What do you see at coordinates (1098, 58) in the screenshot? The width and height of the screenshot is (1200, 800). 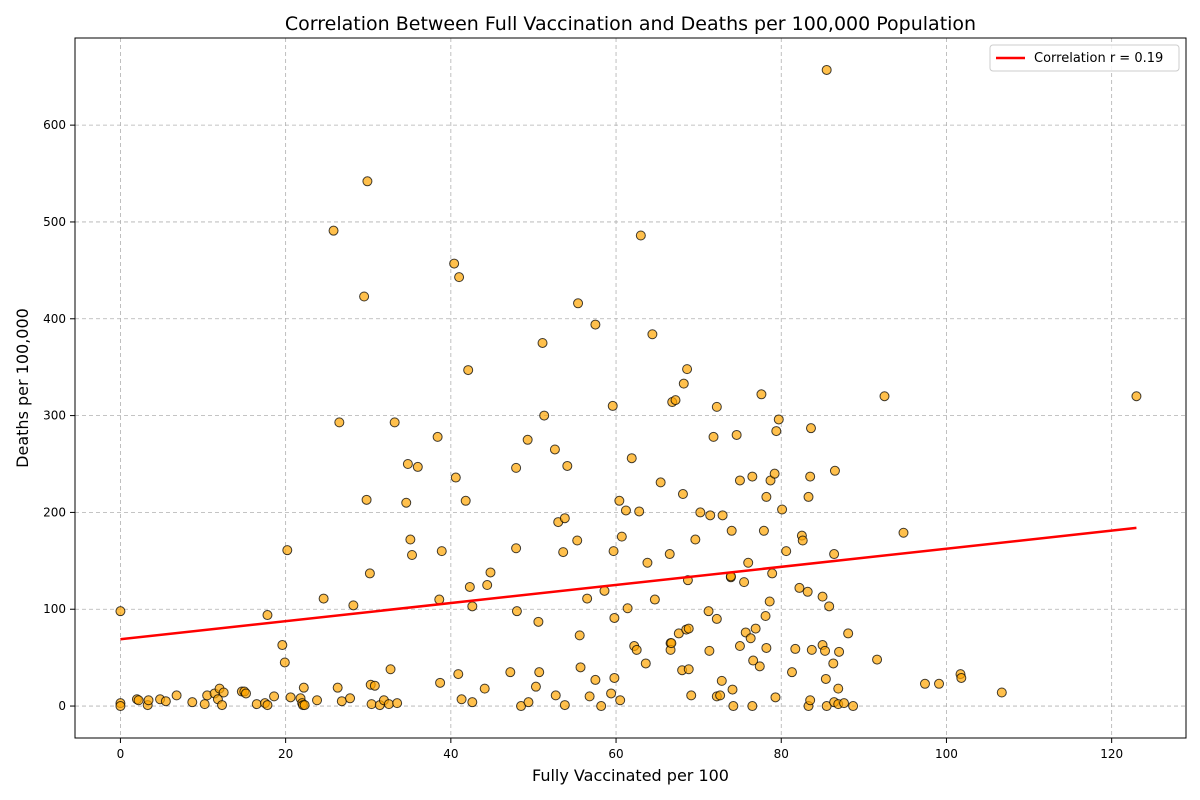 I see `legend-entry: Correlation r = 0.19` at bounding box center [1098, 58].